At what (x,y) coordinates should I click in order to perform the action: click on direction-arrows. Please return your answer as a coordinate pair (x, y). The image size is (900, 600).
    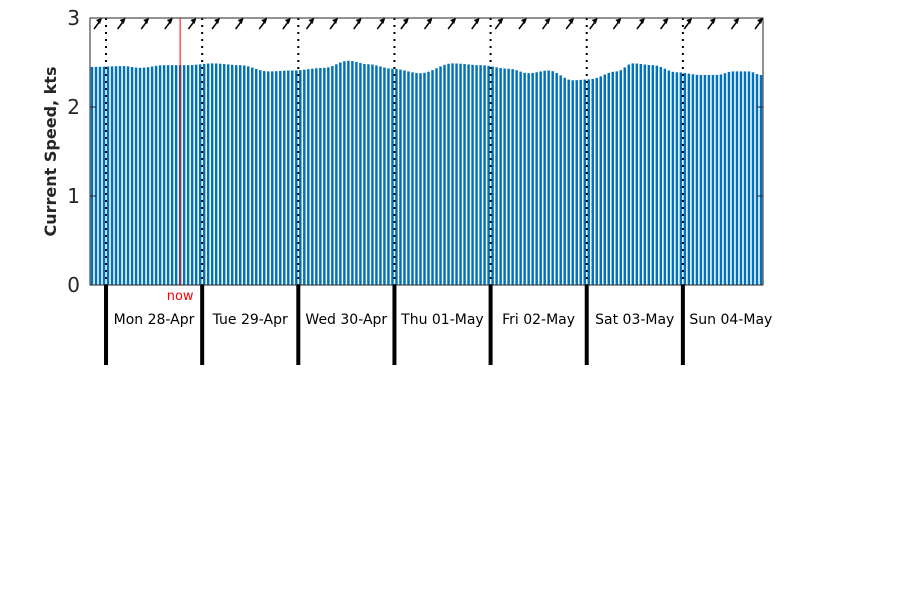
    Looking at the image, I should click on (428, 24).